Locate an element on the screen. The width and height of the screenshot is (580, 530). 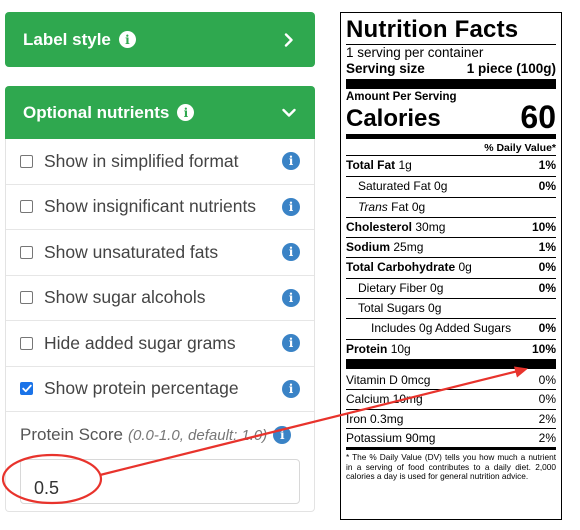
nf-nutrient-amount: 30mg is located at coordinates (430, 226).